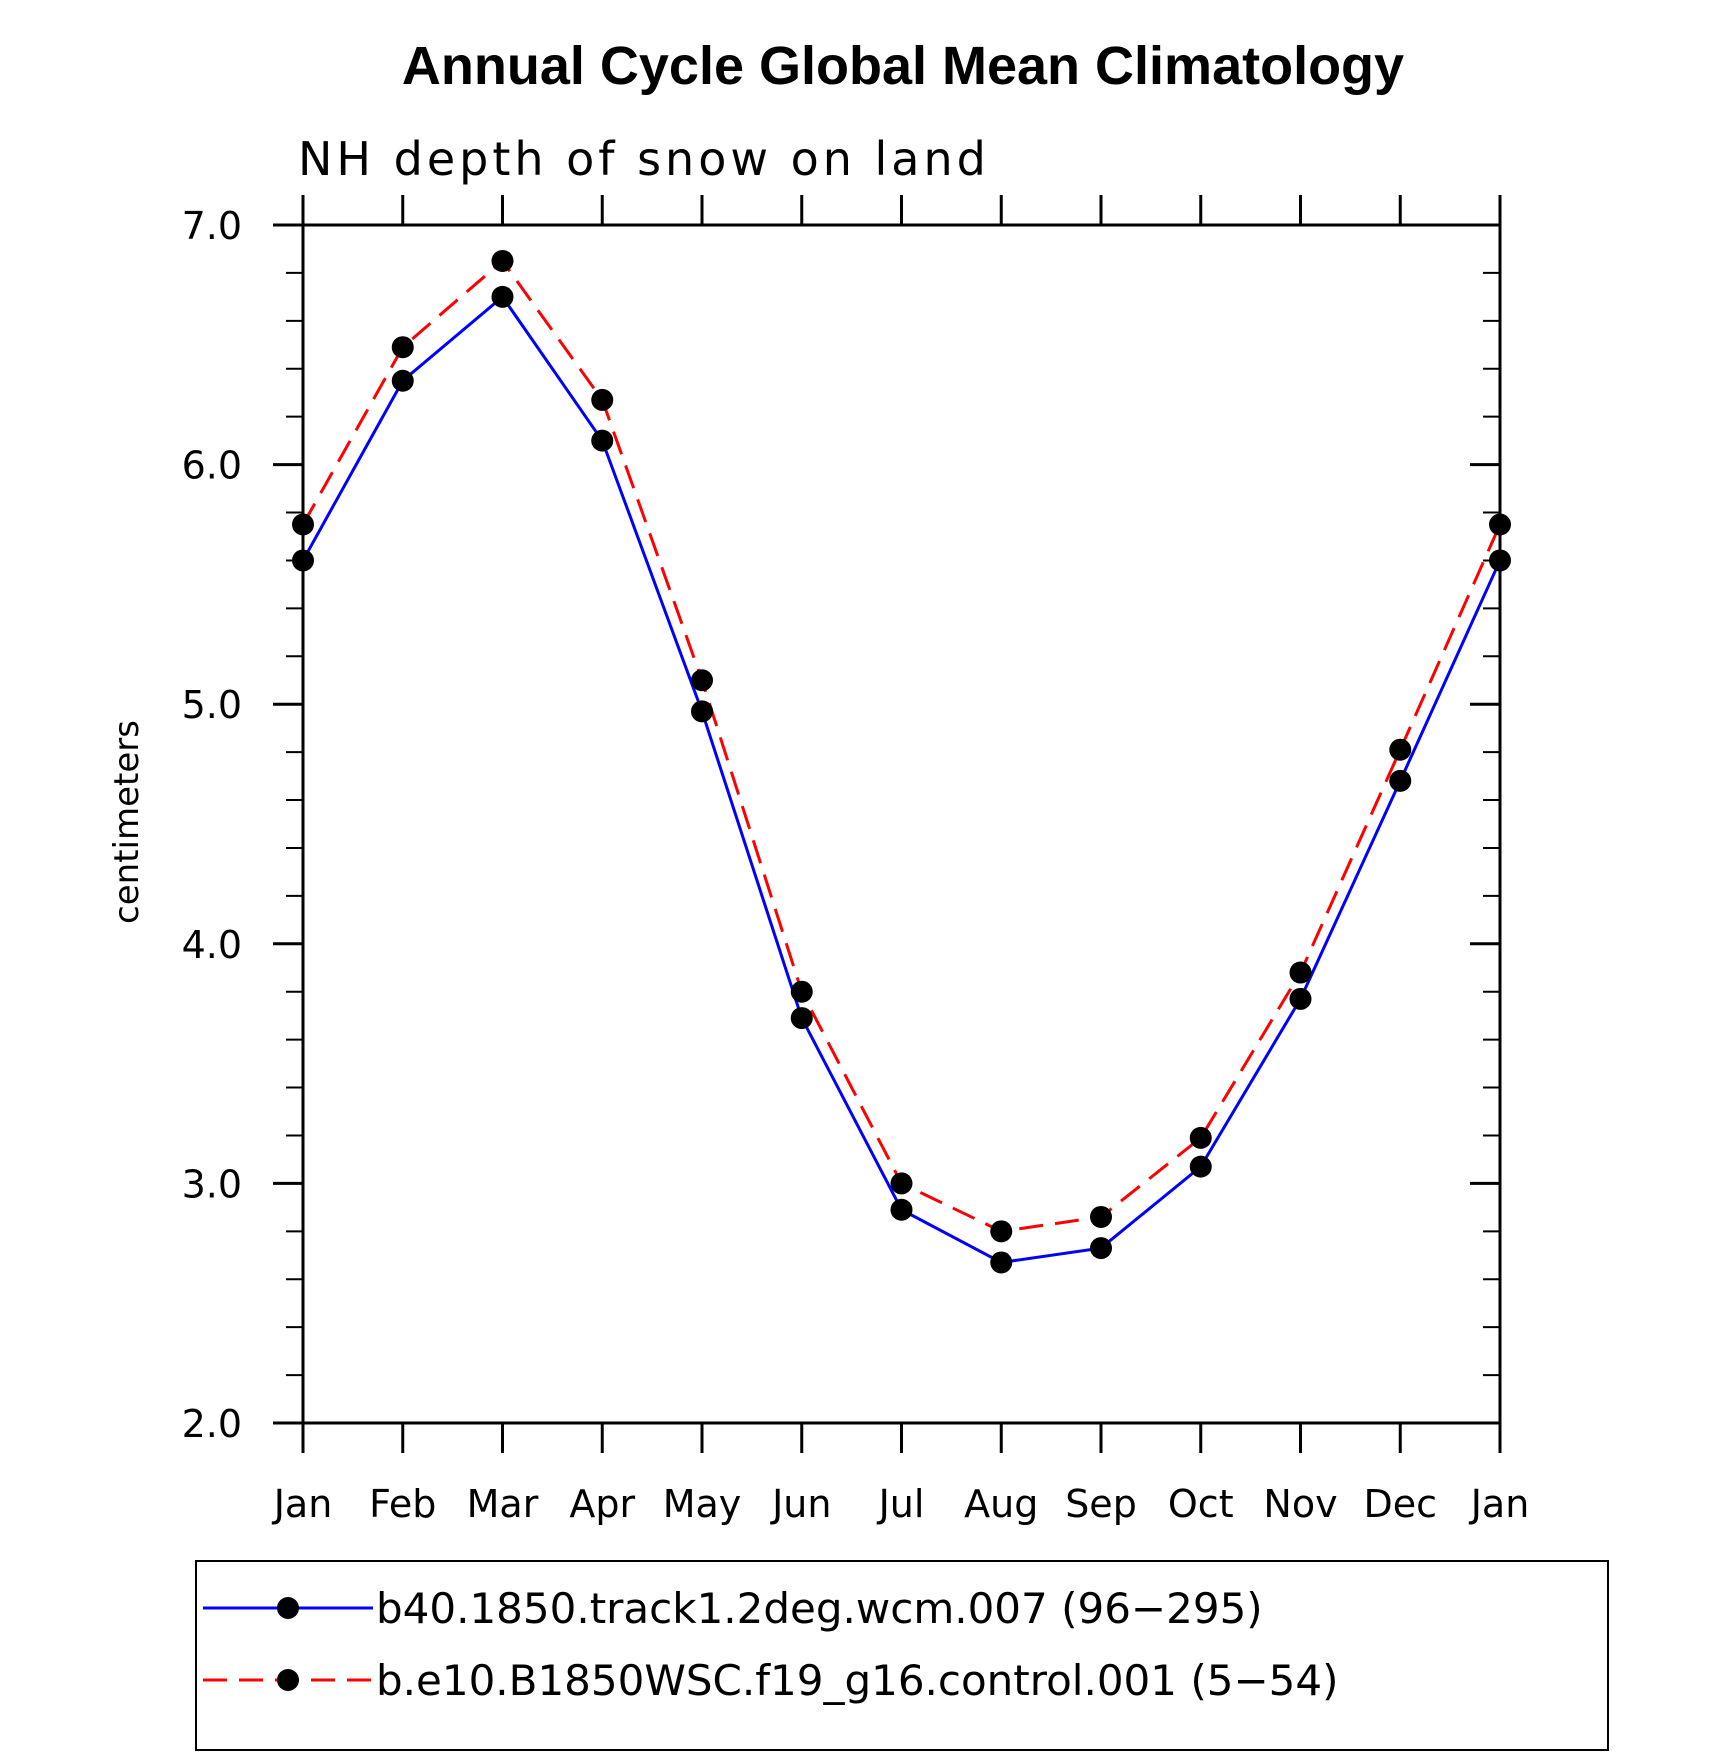 This screenshot has width=1710, height=1758. What do you see at coordinates (702, 1504) in the screenshot?
I see `x-tick-label: May` at bounding box center [702, 1504].